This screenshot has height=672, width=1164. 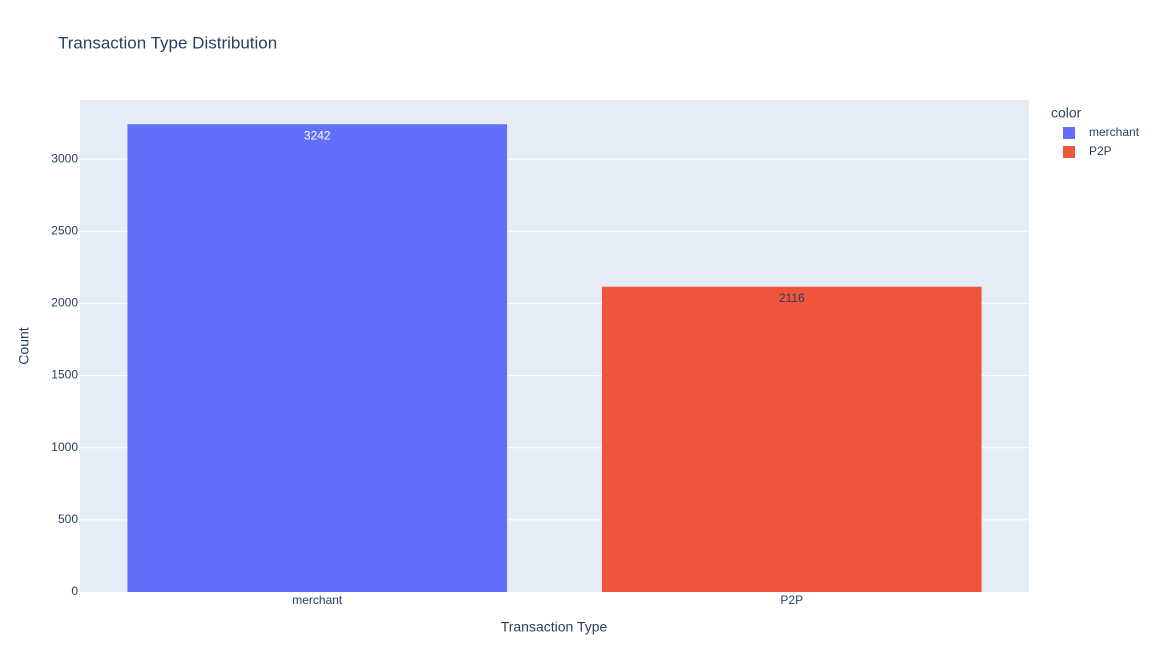 What do you see at coordinates (791, 439) in the screenshot?
I see `bar` at bounding box center [791, 439].